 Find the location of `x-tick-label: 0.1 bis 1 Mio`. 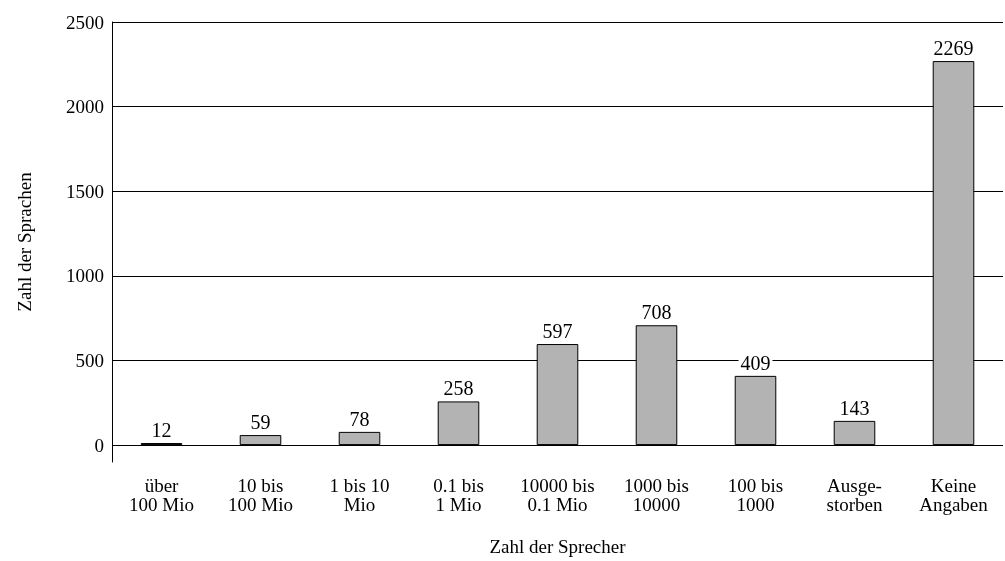

x-tick-label: 0.1 bis 1 Mio is located at coordinates (458, 495).